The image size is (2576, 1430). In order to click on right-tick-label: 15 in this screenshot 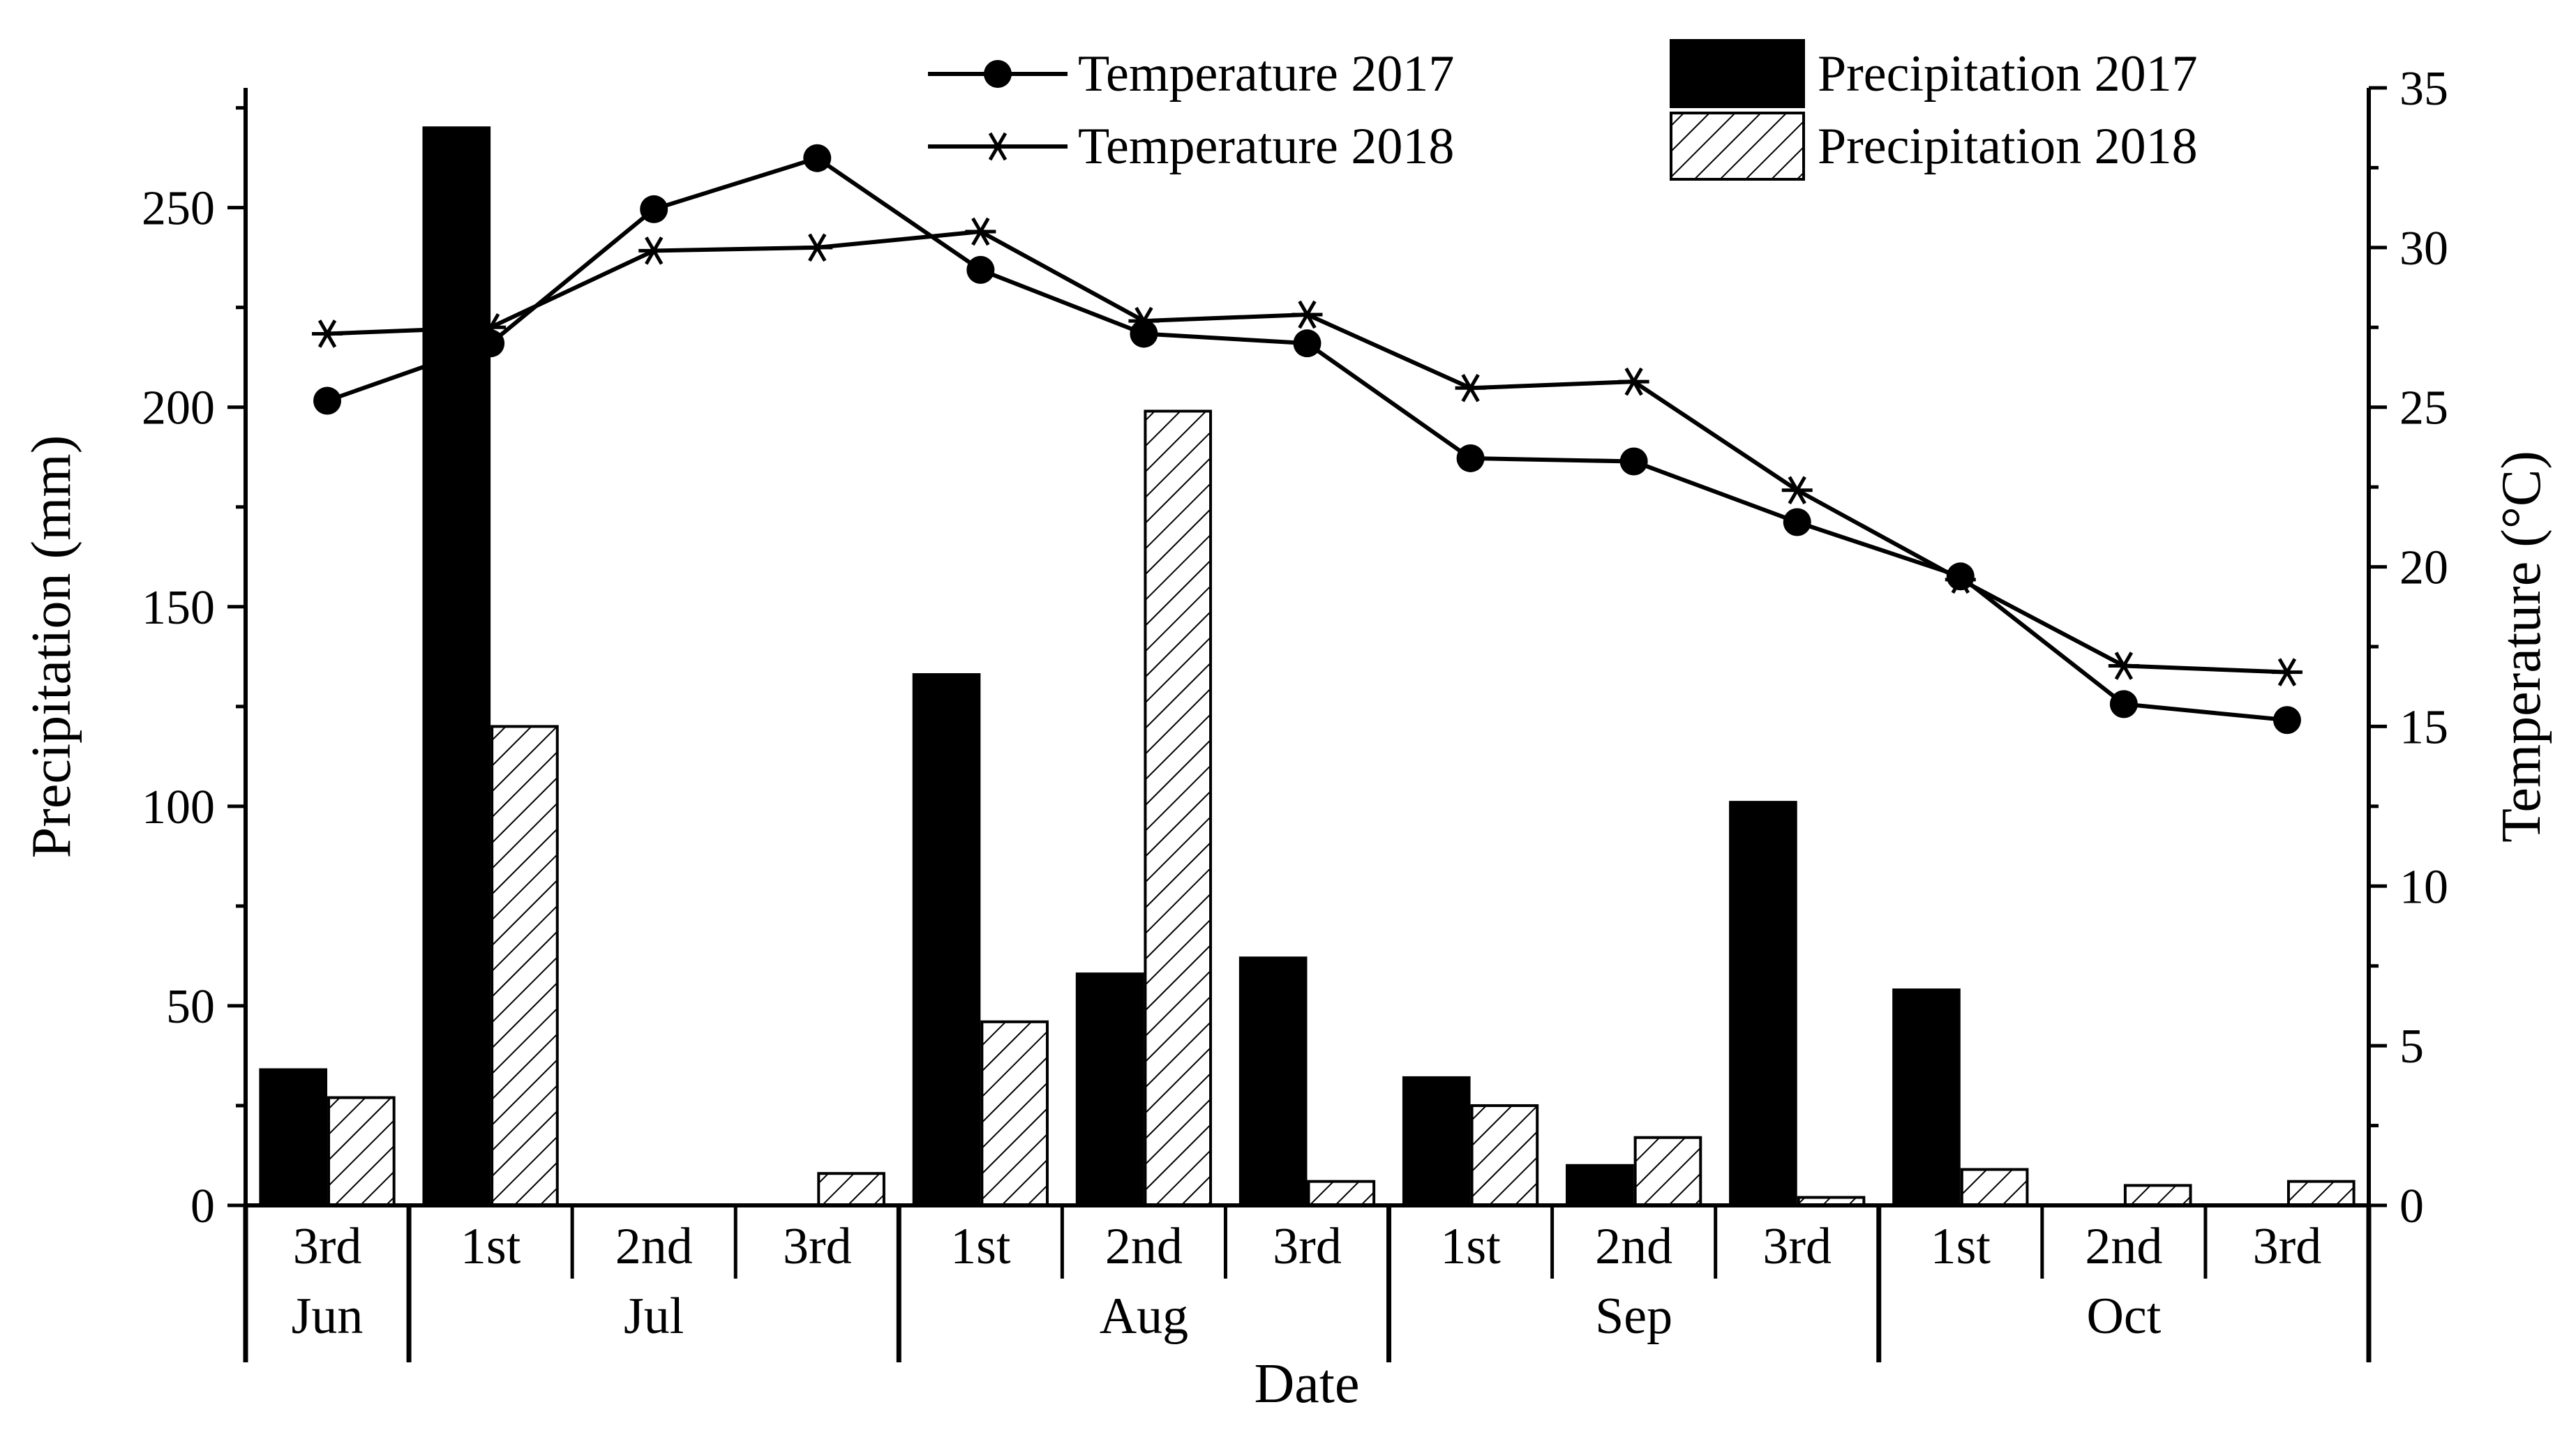, I will do `click(2423, 727)`.